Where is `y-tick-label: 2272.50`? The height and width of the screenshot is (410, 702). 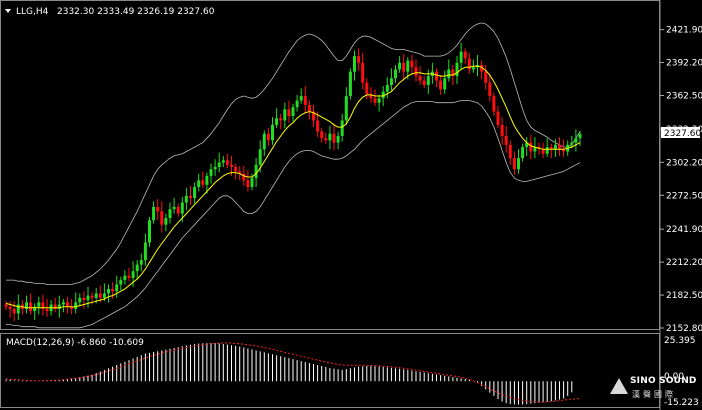 y-tick-label: 2272.50 is located at coordinates (684, 196).